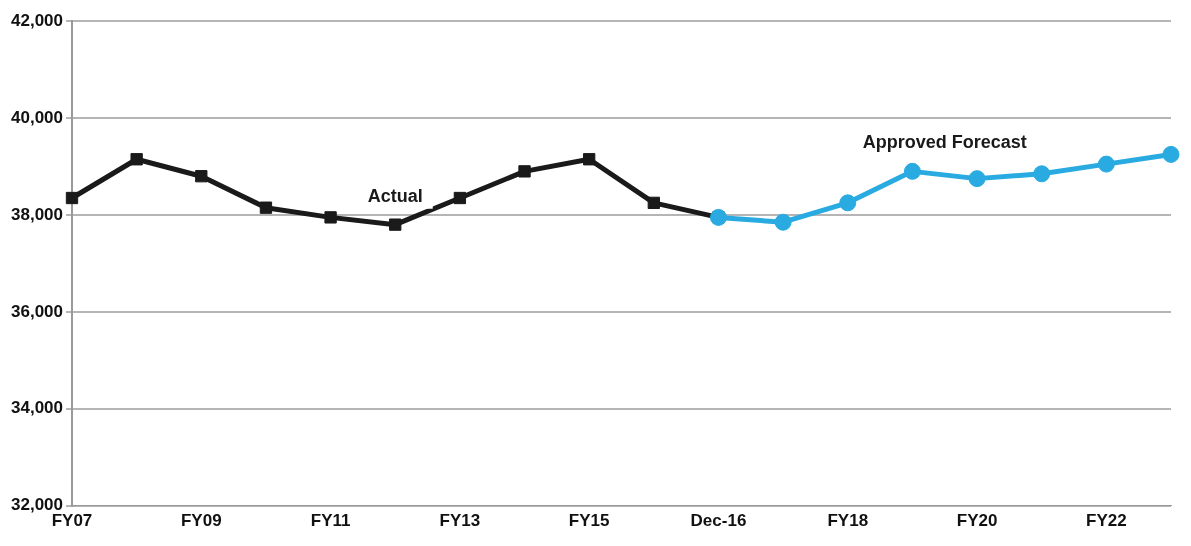 The height and width of the screenshot is (546, 1191). I want to click on y-tick-label: 36,000, so click(37, 311).